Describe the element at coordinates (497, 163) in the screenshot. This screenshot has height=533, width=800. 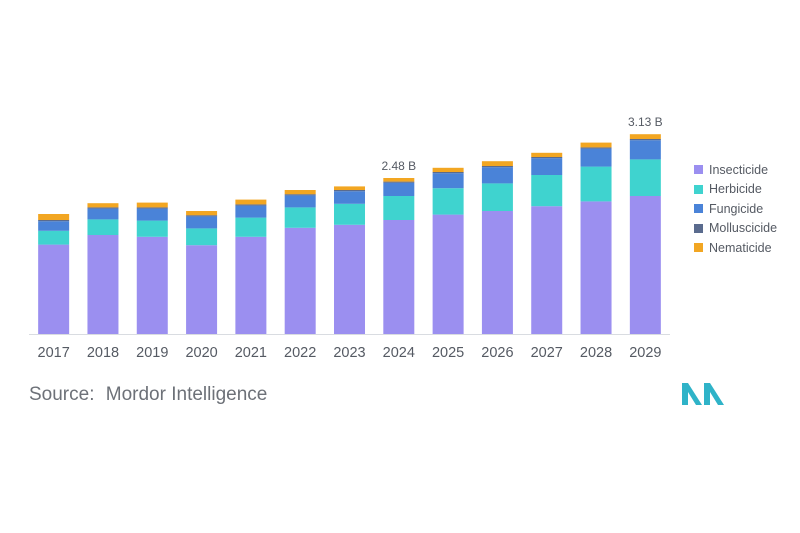
I see `bar-nematicide-2026` at that location.